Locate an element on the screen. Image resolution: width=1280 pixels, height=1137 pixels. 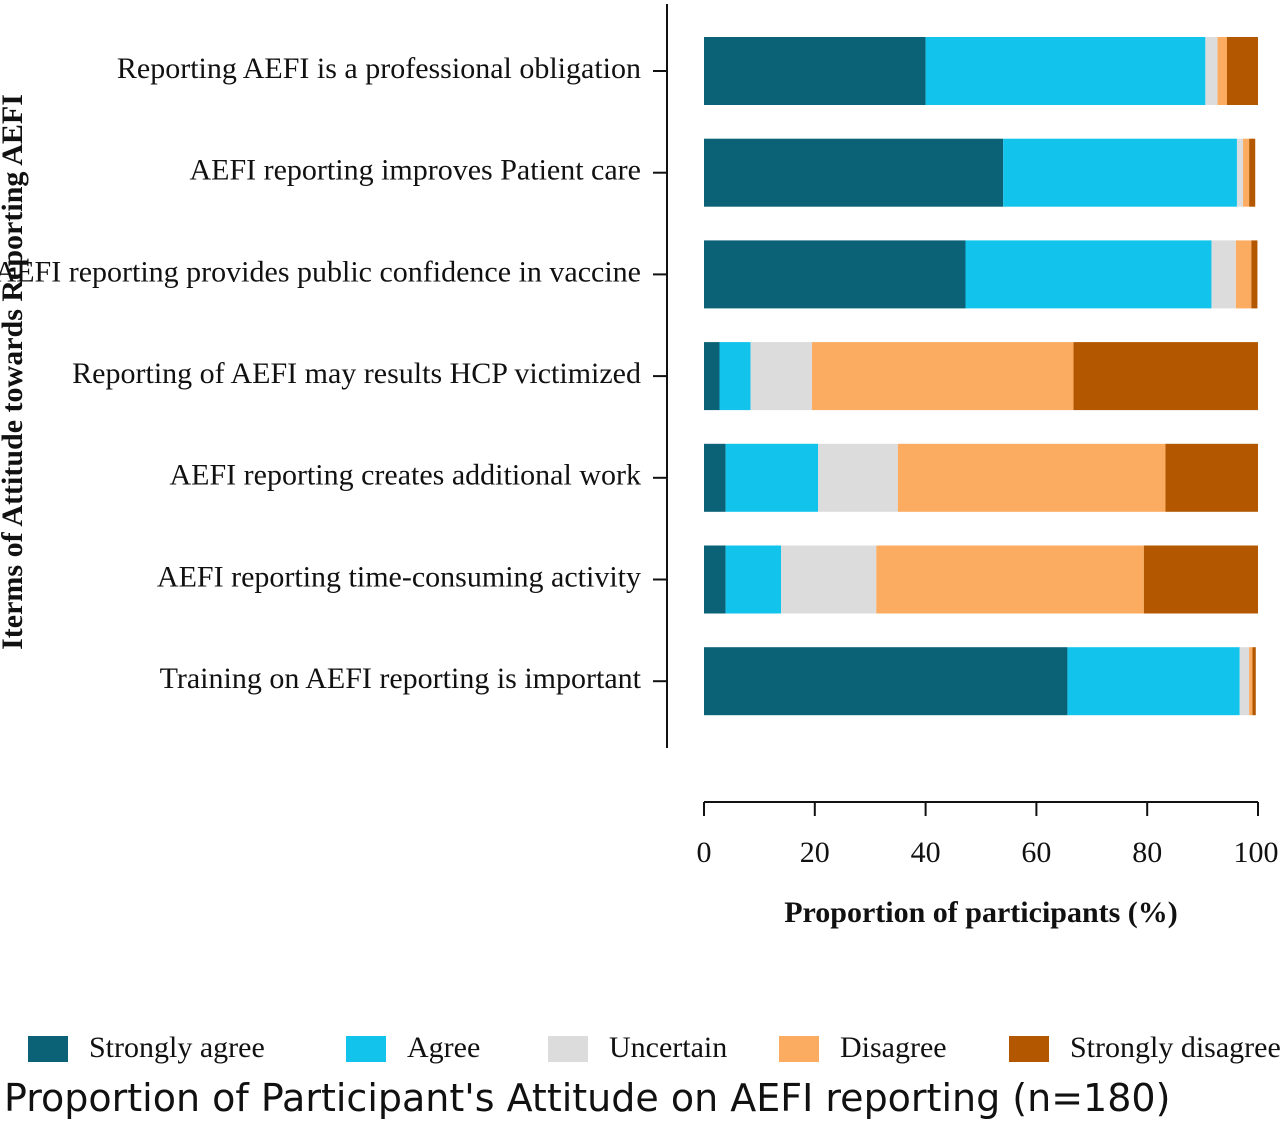
y-ticks is located at coordinates (660, 376).